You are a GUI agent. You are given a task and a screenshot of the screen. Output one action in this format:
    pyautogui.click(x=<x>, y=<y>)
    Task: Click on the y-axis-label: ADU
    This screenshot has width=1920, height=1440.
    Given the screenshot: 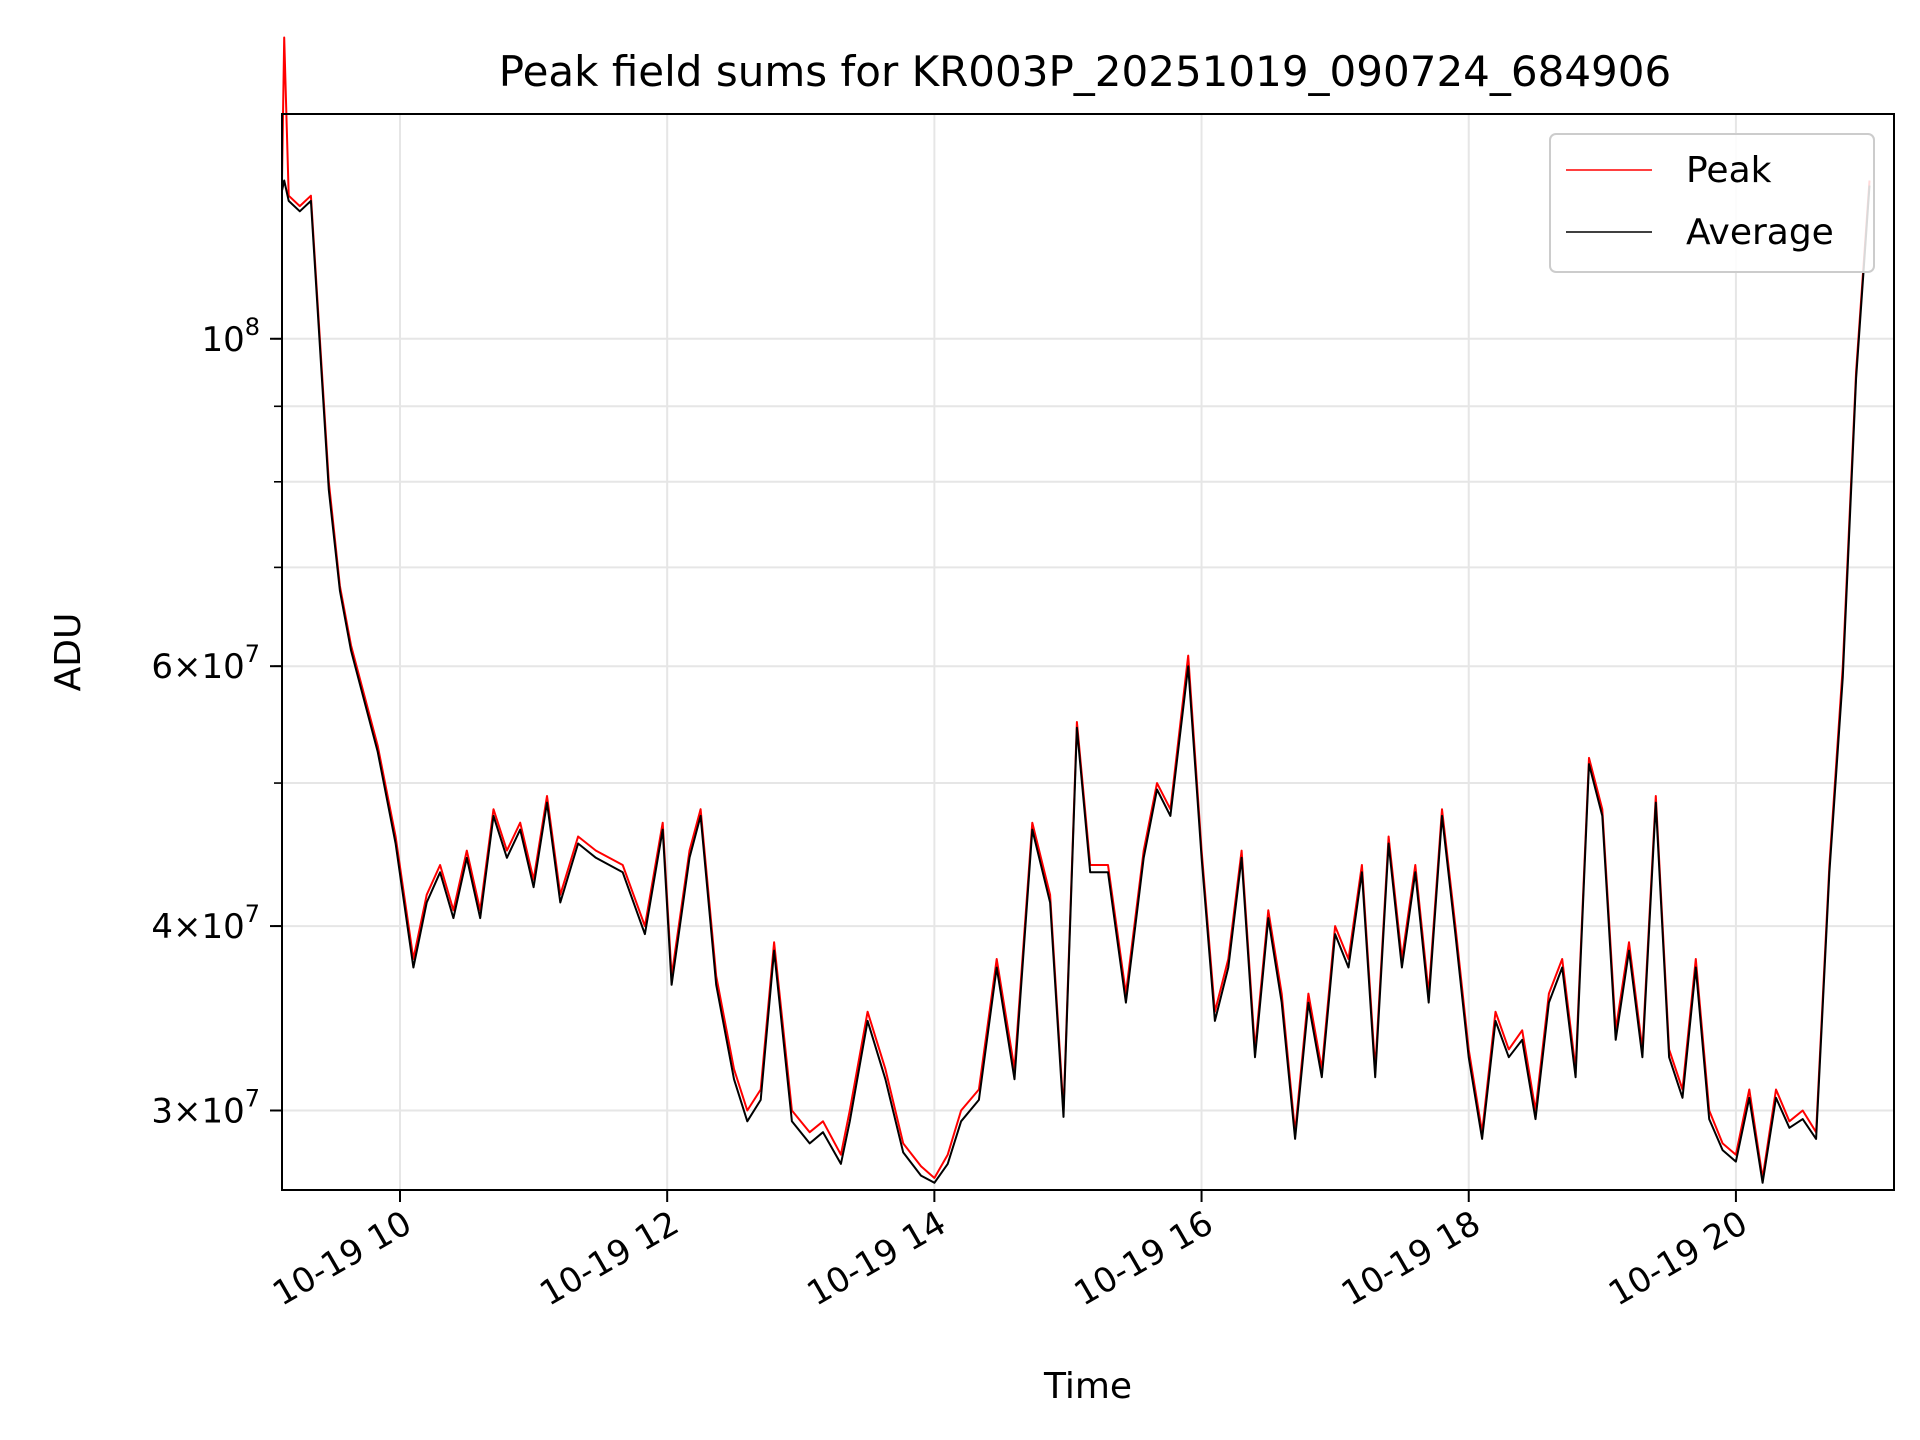 What is the action you would take?
    pyautogui.click(x=68, y=652)
    